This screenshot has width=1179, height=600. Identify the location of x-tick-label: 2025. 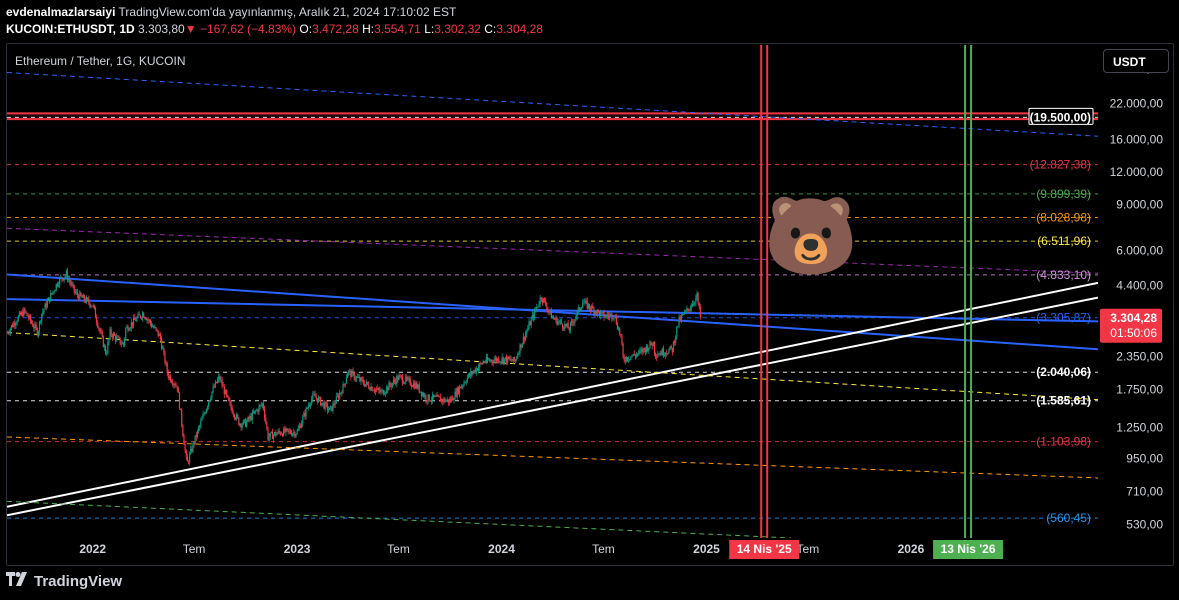
(706, 549).